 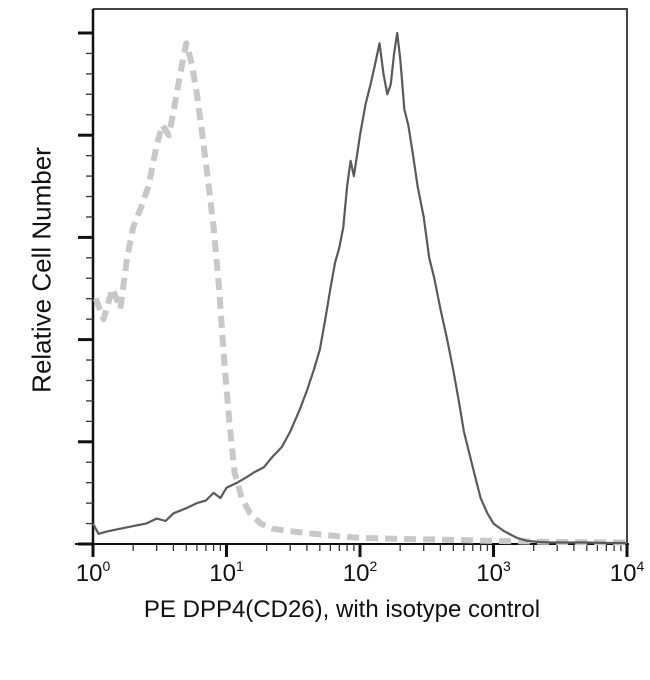 I want to click on x-tick-label: 10⁰, so click(x=93, y=572).